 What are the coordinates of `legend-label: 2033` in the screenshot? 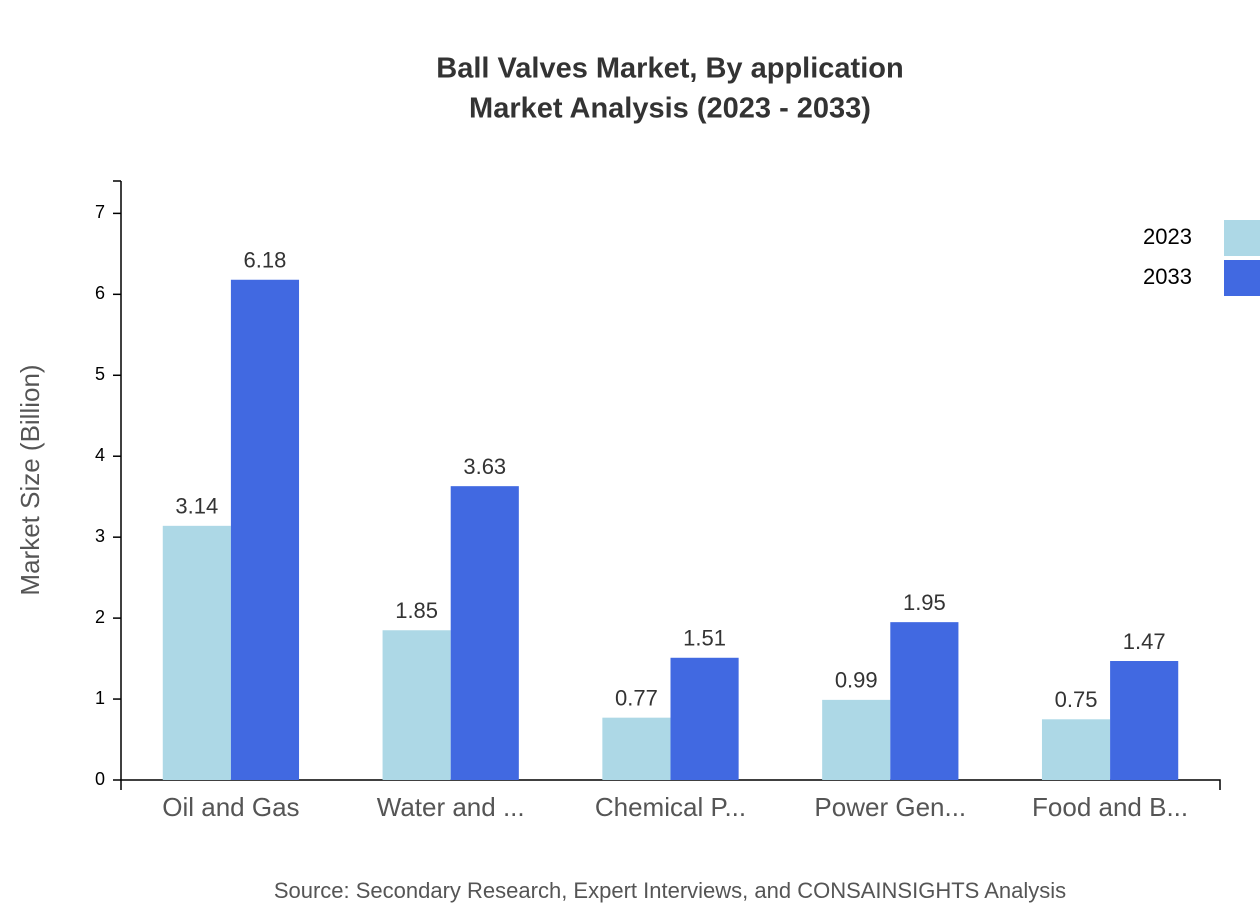 It's located at (1167, 276).